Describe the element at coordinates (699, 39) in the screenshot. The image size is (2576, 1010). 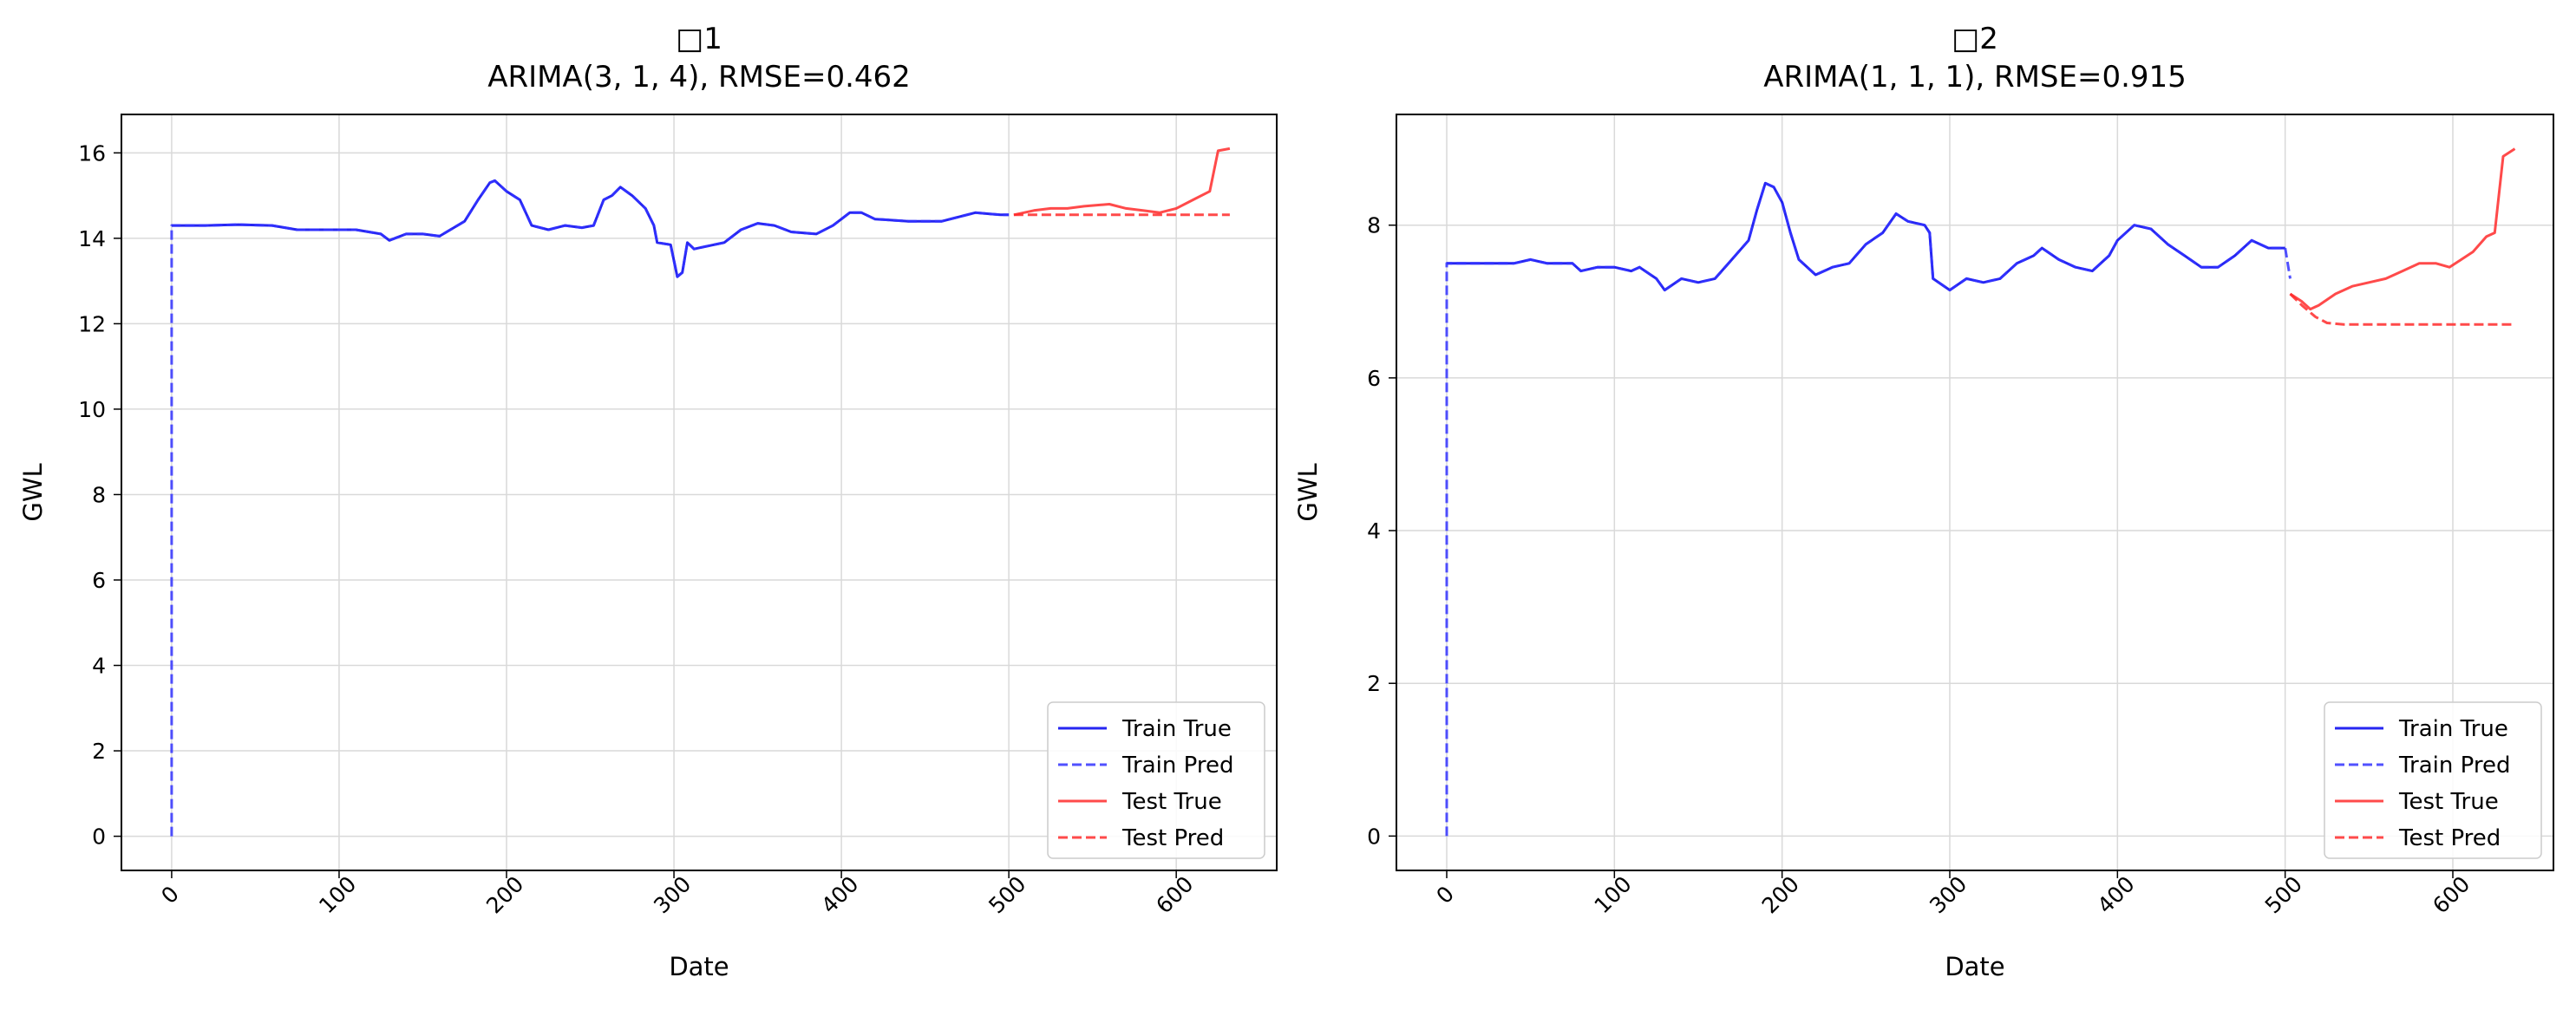
I see `chart-title: □1` at that location.